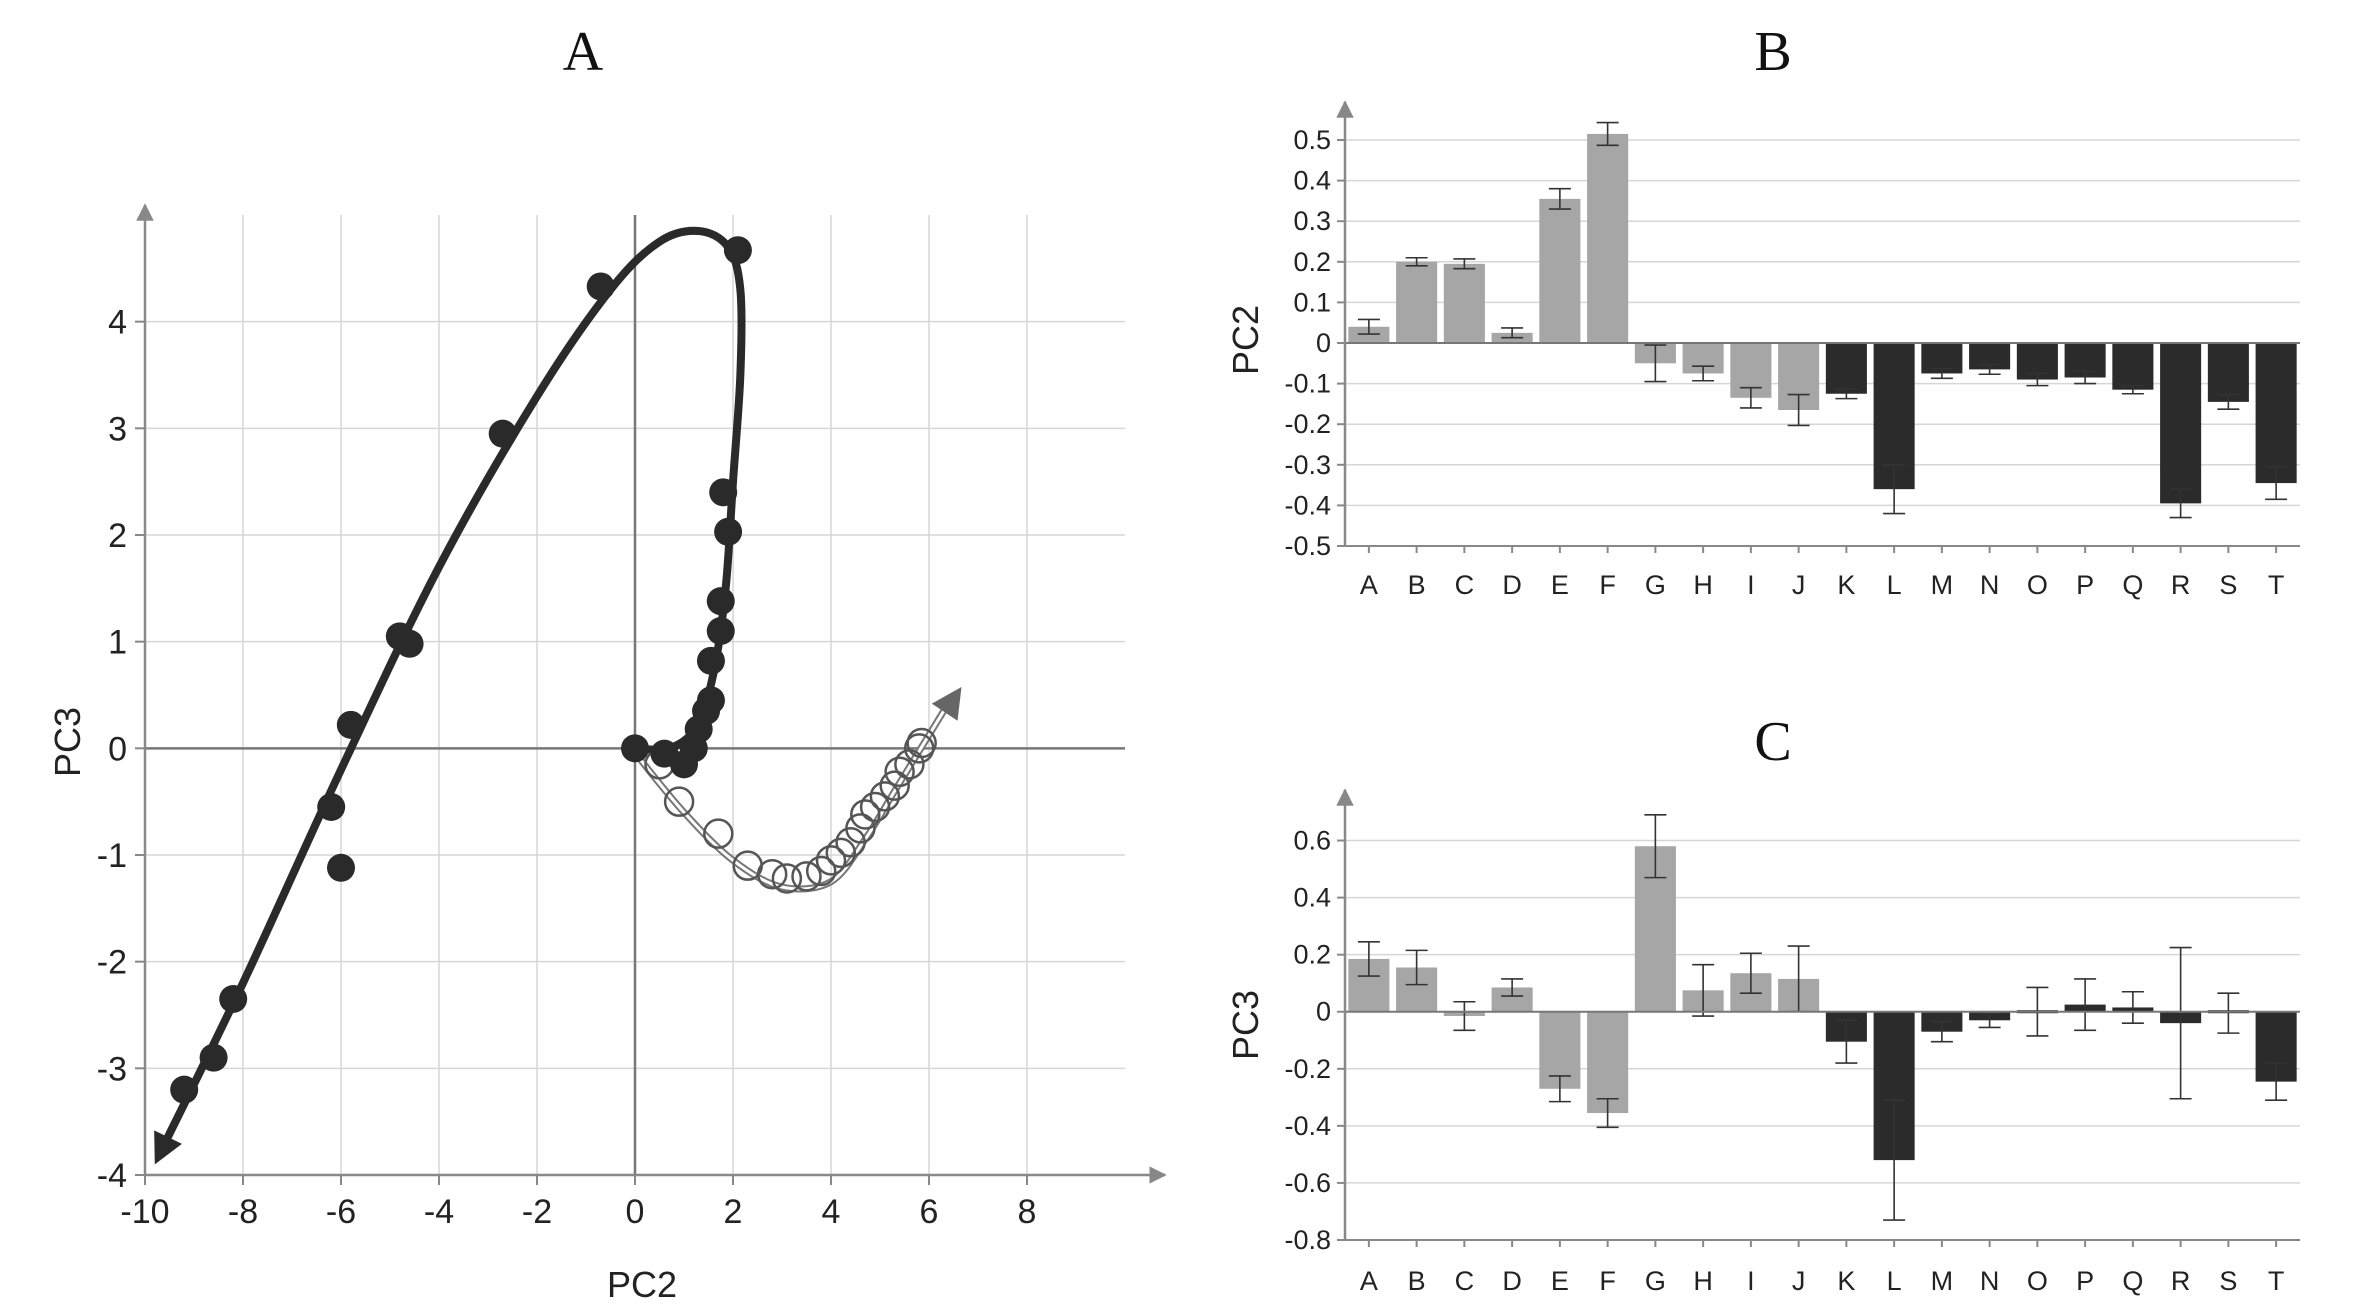  I want to click on x-category-label: N, so click(1990, 585).